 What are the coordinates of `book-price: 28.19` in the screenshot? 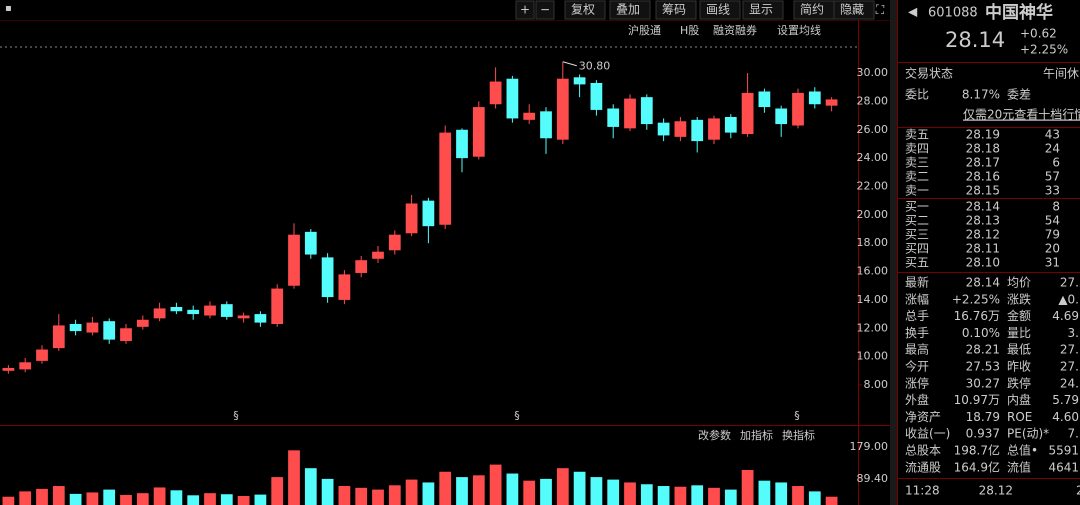 It's located at (983, 135).